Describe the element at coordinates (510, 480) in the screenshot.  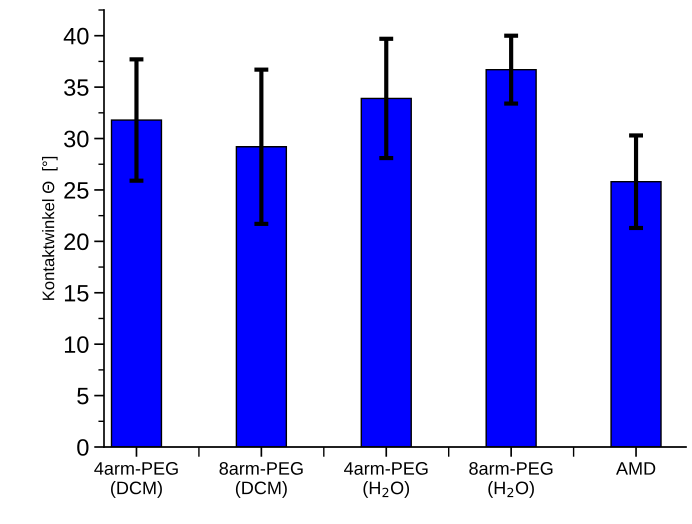
I see `x-tick-label: 8arm-PEG (H$_{2}$O)` at that location.